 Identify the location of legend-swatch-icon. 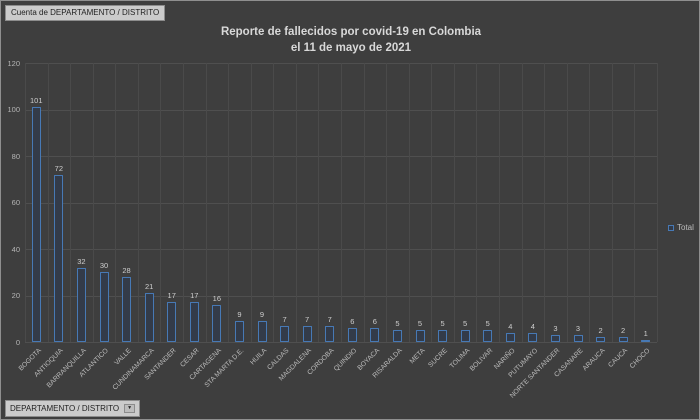
(671, 227).